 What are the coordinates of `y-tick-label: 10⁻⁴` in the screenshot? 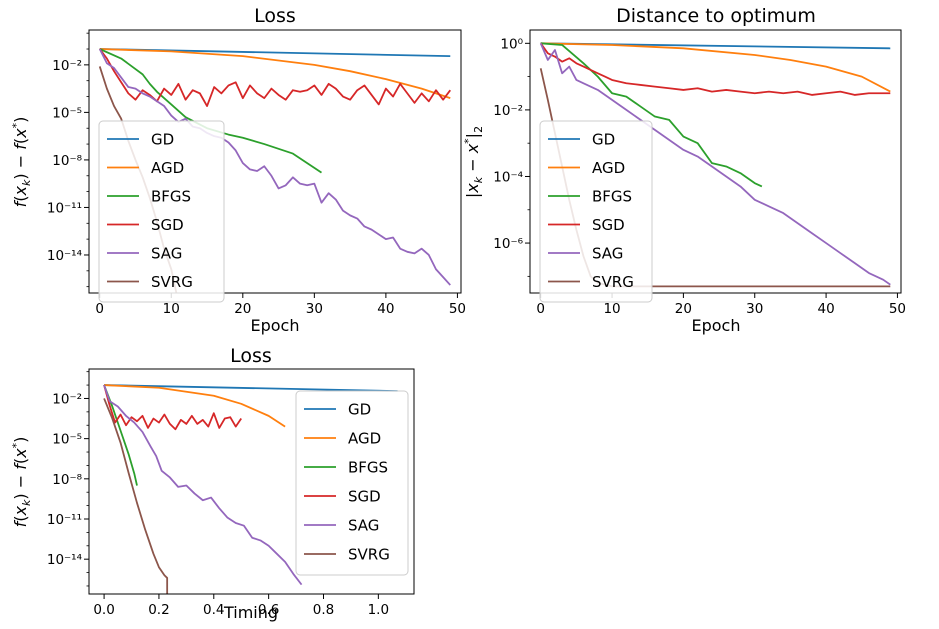 It's located at (508, 177).